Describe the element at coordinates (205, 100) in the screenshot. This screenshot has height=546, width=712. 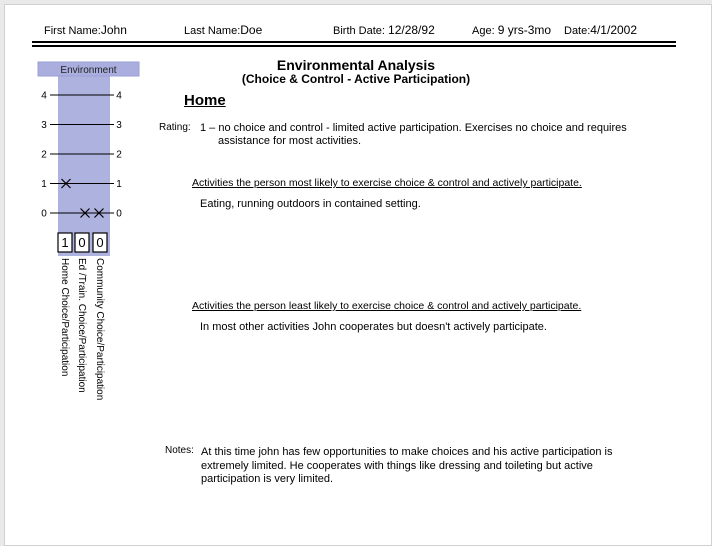
I see `section-heading: Home` at that location.